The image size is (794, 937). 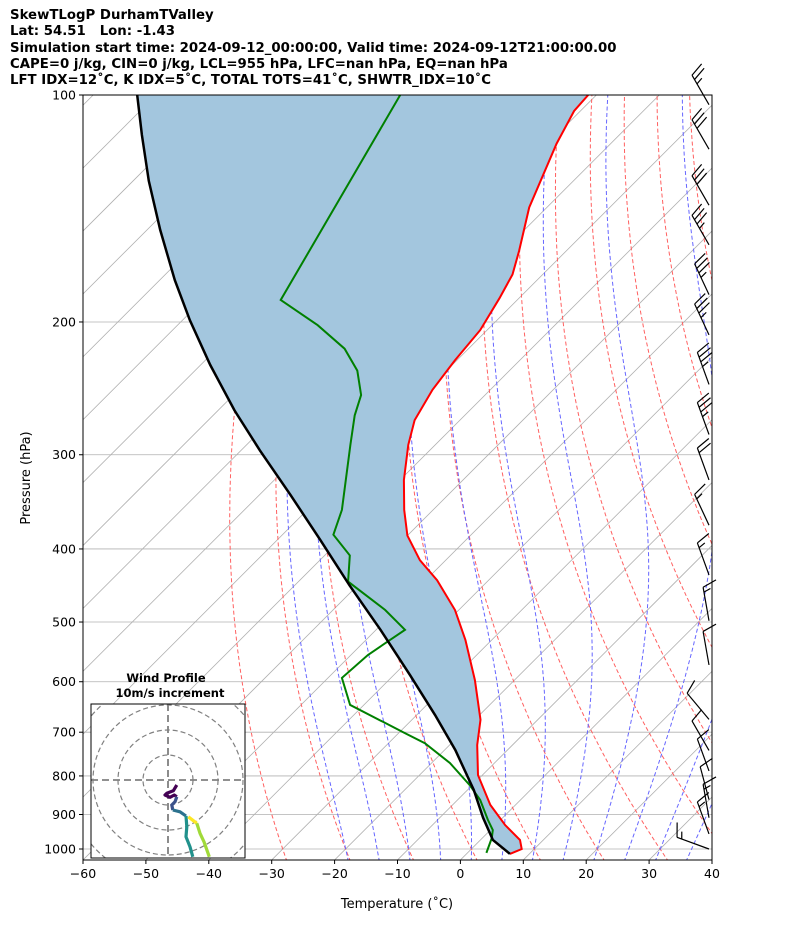 I want to click on x-tick-label: 10, so click(x=523, y=873).